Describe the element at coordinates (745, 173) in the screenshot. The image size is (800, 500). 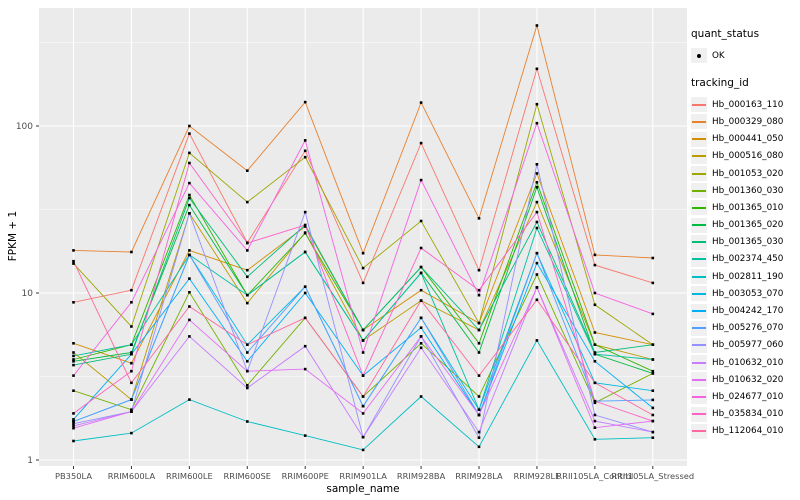
I see `legend-item: Hb_001053_020` at that location.